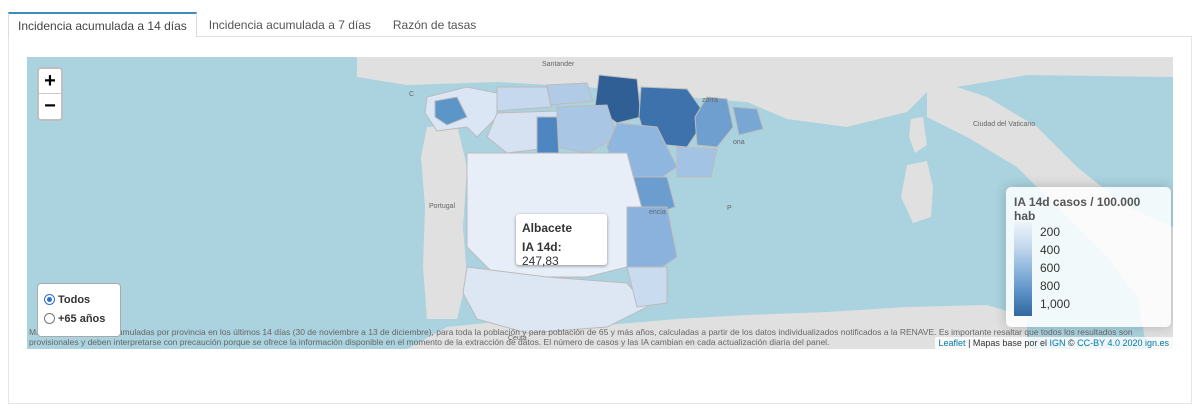  What do you see at coordinates (1071, 343) in the screenshot?
I see `attribution-copyright: ©` at bounding box center [1071, 343].